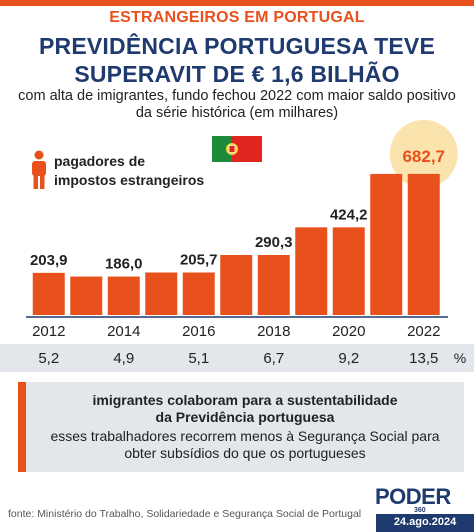 The height and width of the screenshot is (532, 474). Describe the element at coordinates (48, 331) in the screenshot. I see `tick-label-2012: 2012` at that location.